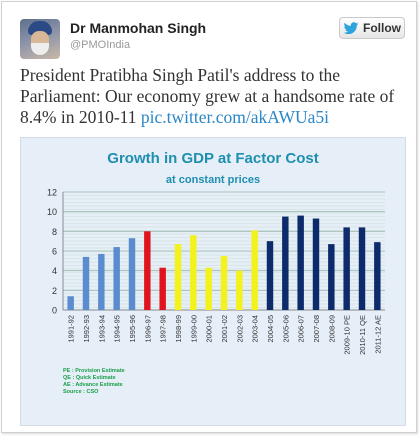 This screenshot has height=436, width=420. What do you see at coordinates (117, 329) in the screenshot?
I see `x-tick-label: 1994-95` at bounding box center [117, 329].